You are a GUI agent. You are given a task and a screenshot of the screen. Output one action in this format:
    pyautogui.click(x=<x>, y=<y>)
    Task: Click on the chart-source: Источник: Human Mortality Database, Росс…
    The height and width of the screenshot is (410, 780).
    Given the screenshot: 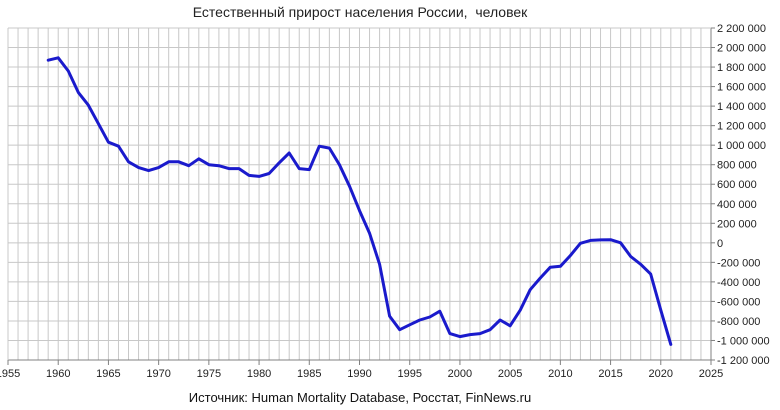 What is the action you would take?
    pyautogui.click(x=360, y=397)
    